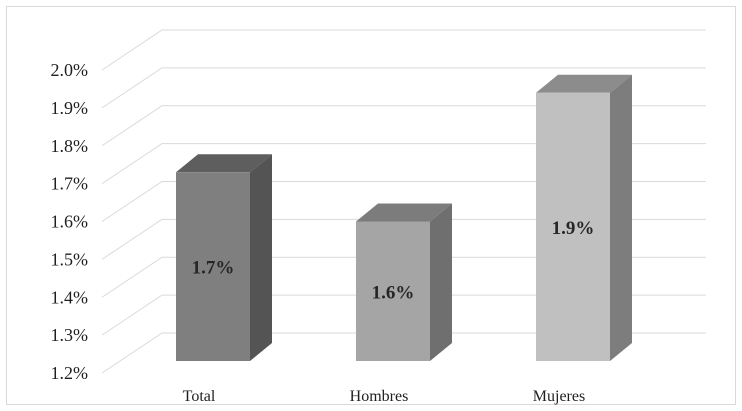 The width and height of the screenshot is (742, 411). I want to click on y-tick-label: 1.6%, so click(70, 222).